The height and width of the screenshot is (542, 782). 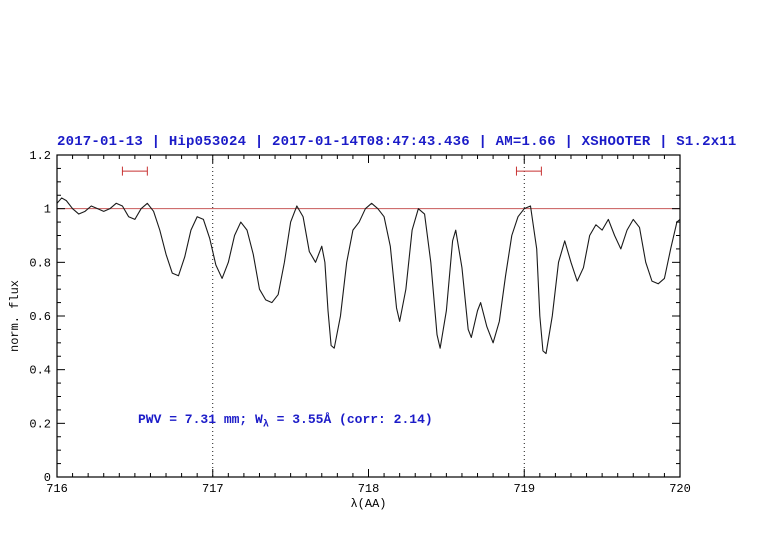 What do you see at coordinates (15, 316) in the screenshot?
I see `y-axis-label: norm. flux` at bounding box center [15, 316].